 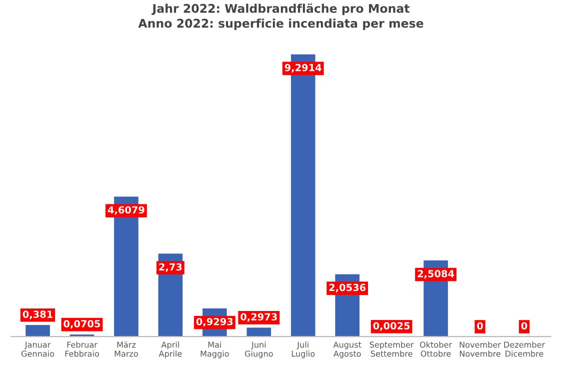 What do you see at coordinates (126, 210) in the screenshot?
I see `data-label: 4,6079` at bounding box center [126, 210].